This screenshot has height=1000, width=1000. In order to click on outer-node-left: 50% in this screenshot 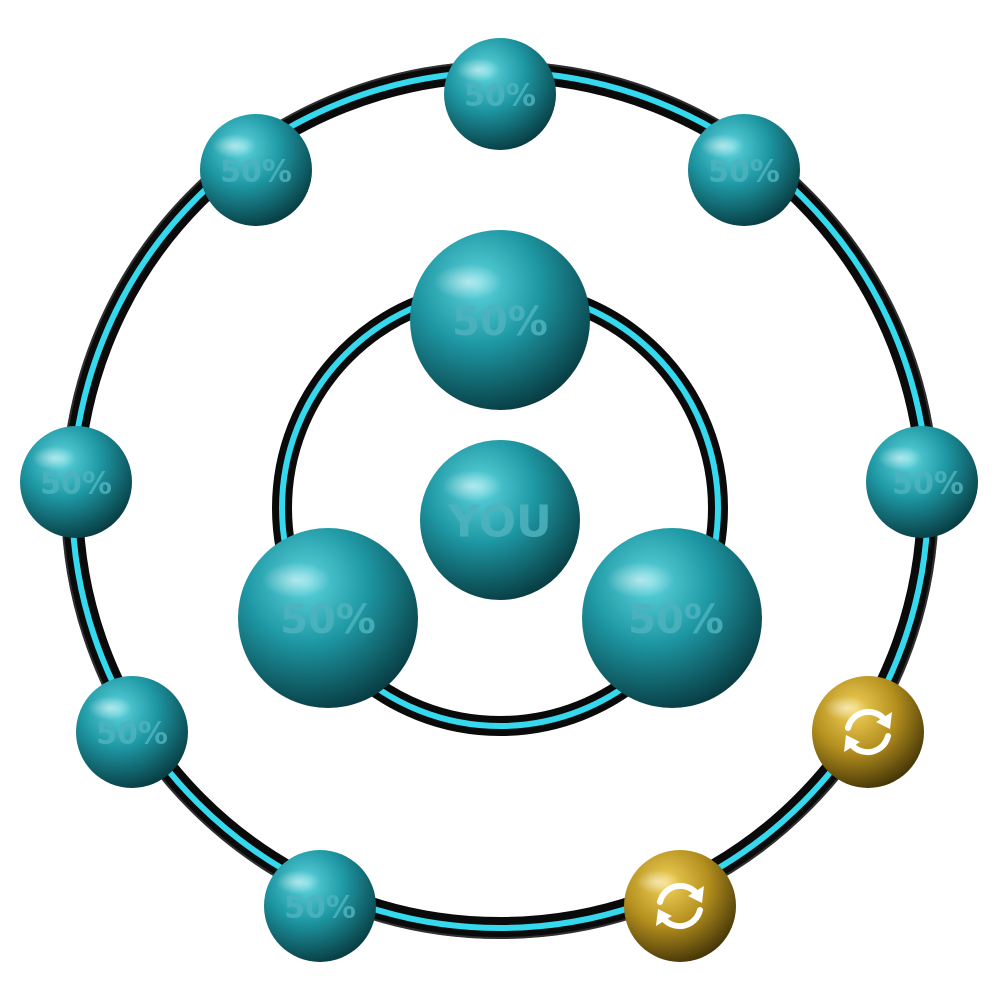, I will do `click(76, 482)`.